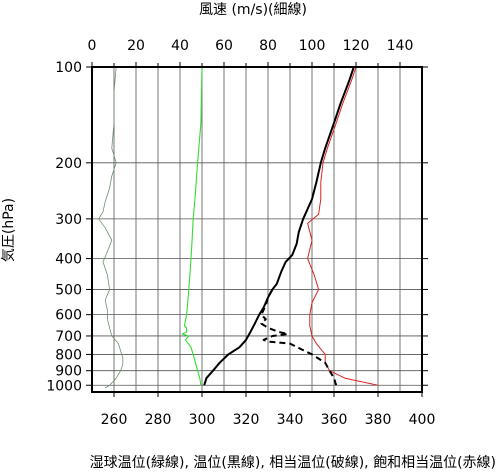 This screenshot has height=472, width=497. What do you see at coordinates (268, 46) in the screenshot?
I see `wind-tick-label: 80` at bounding box center [268, 46].